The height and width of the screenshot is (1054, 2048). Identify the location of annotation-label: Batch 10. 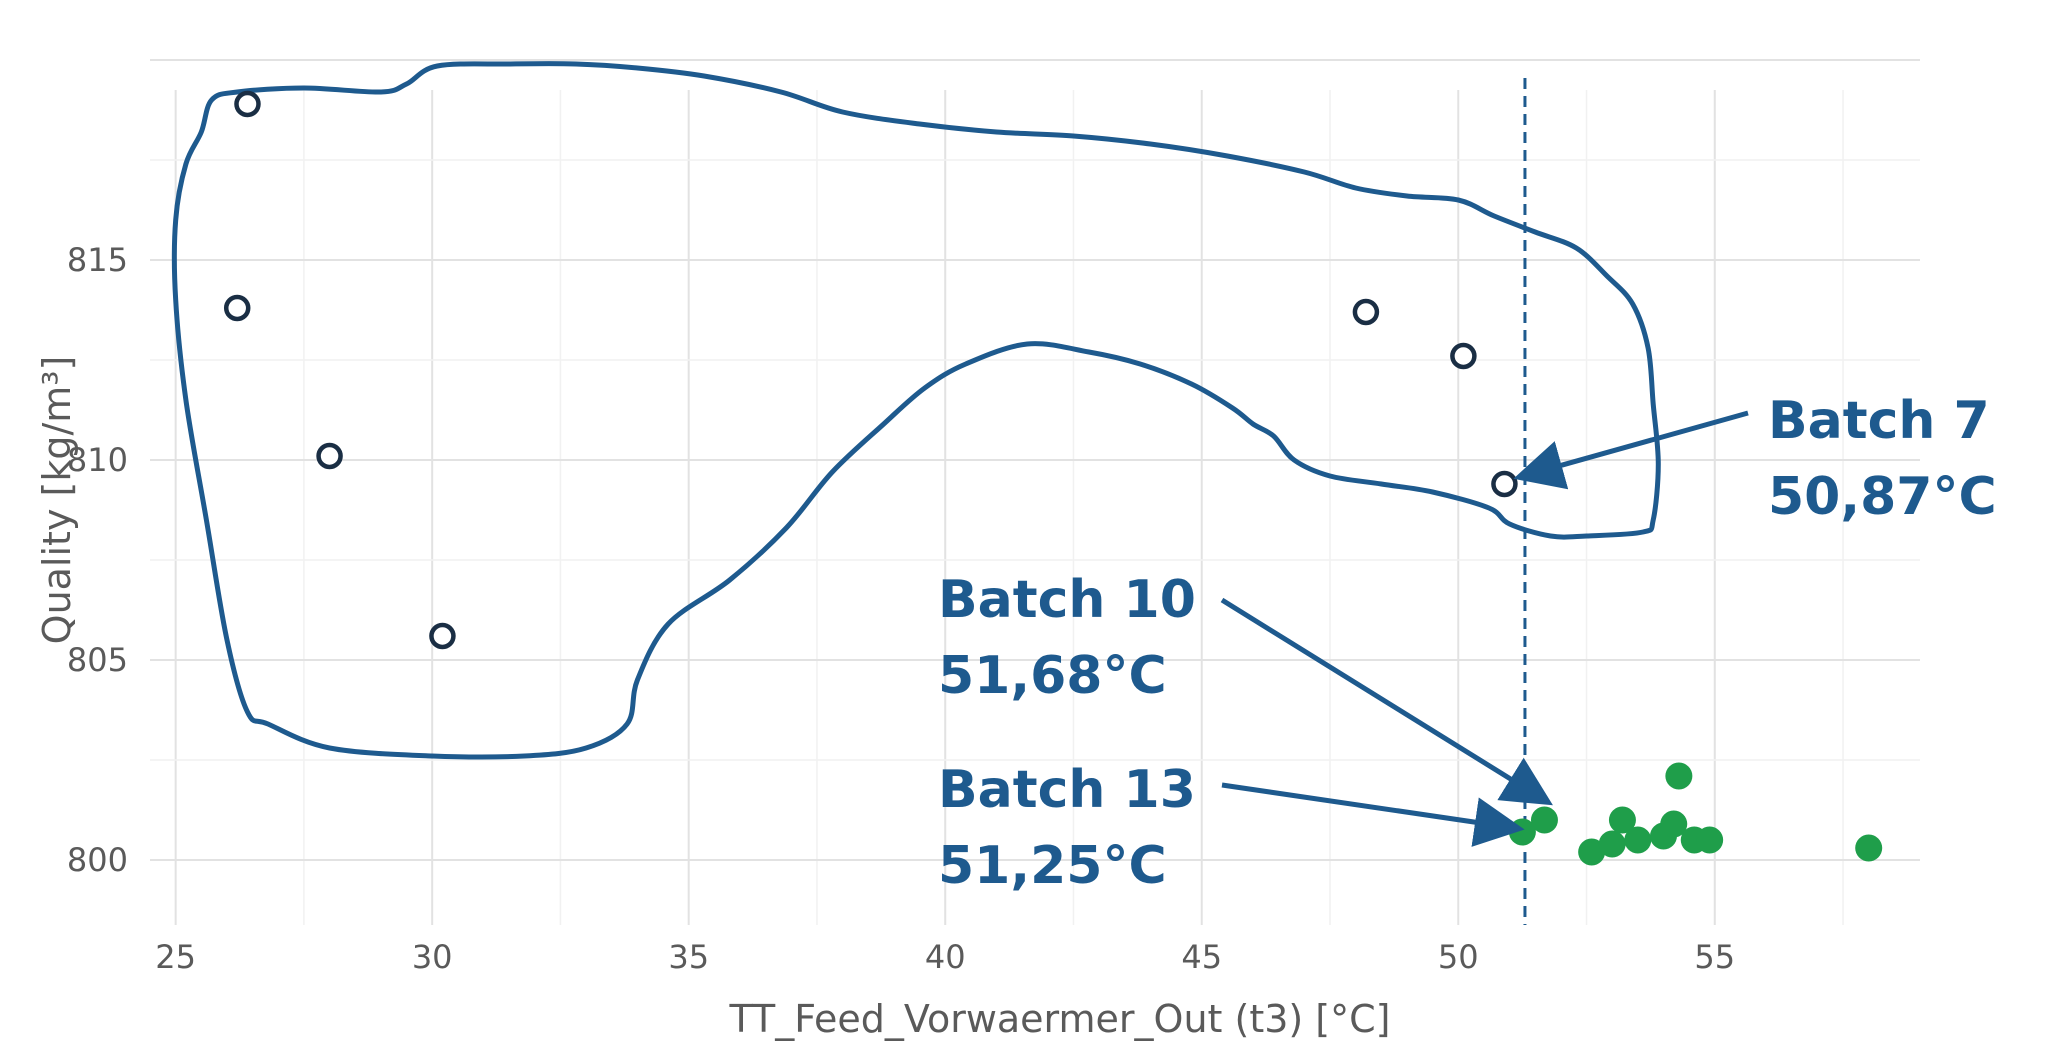
(1067, 600).